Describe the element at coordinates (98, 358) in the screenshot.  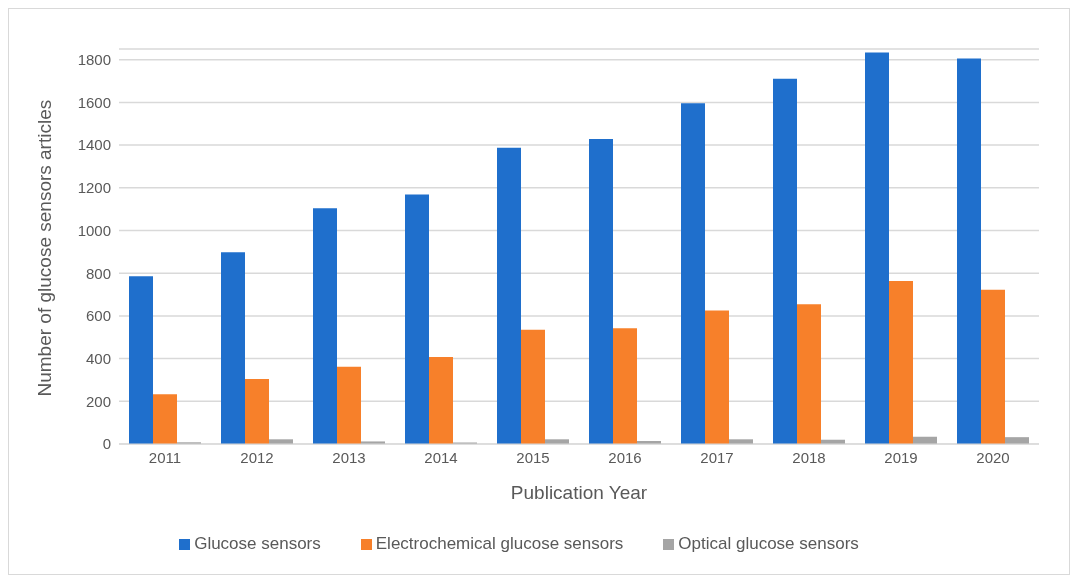
I see `y-tick-label: 400` at that location.